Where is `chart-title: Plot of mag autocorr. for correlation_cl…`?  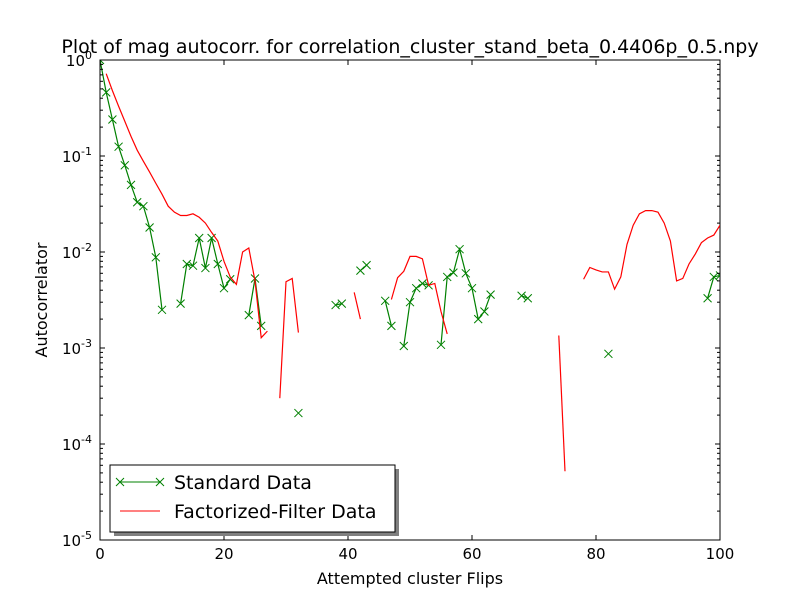
chart-title: Plot of mag autocorr. for correlation_cl… is located at coordinates (409, 47).